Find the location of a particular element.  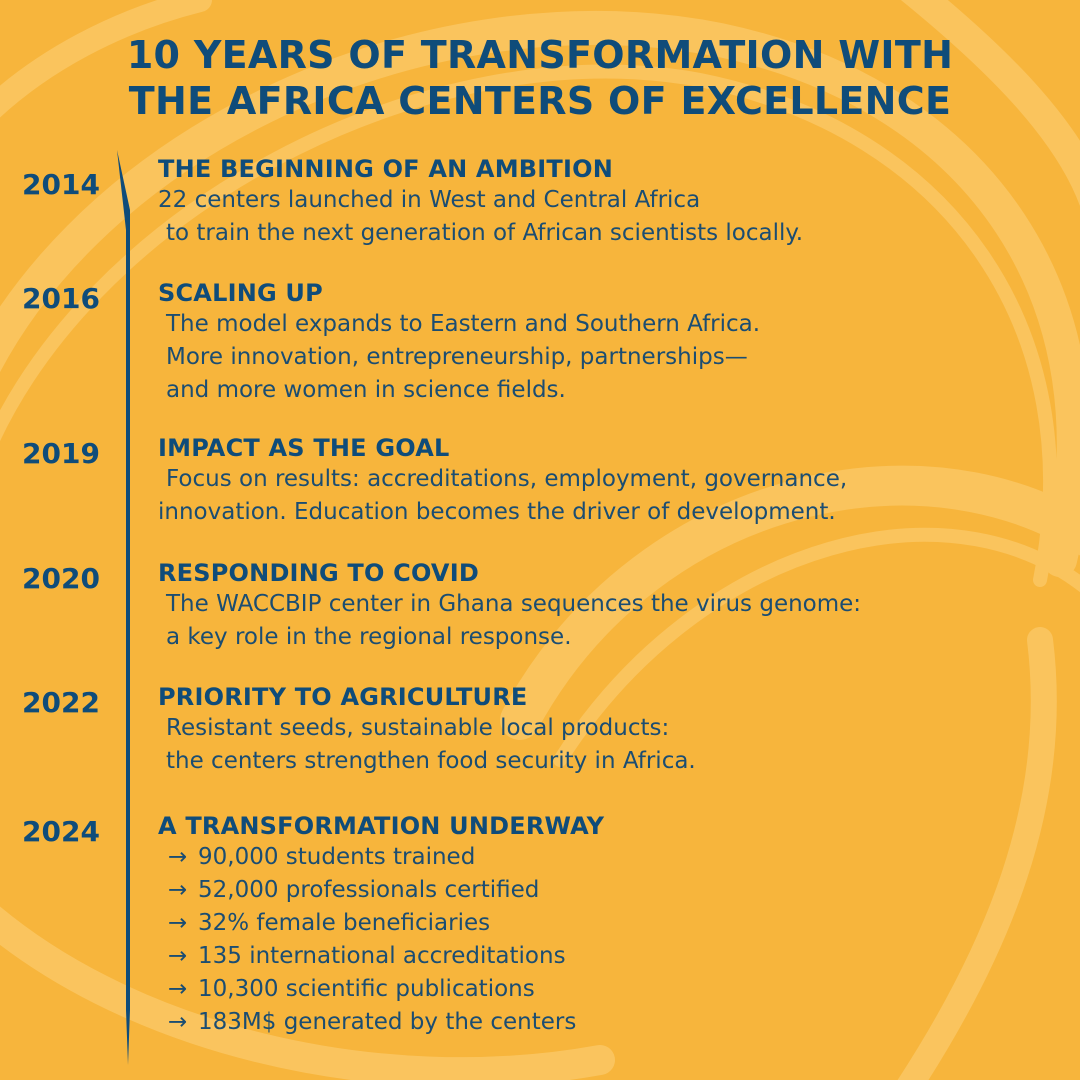

timeline-year: 2016 is located at coordinates (61, 298).